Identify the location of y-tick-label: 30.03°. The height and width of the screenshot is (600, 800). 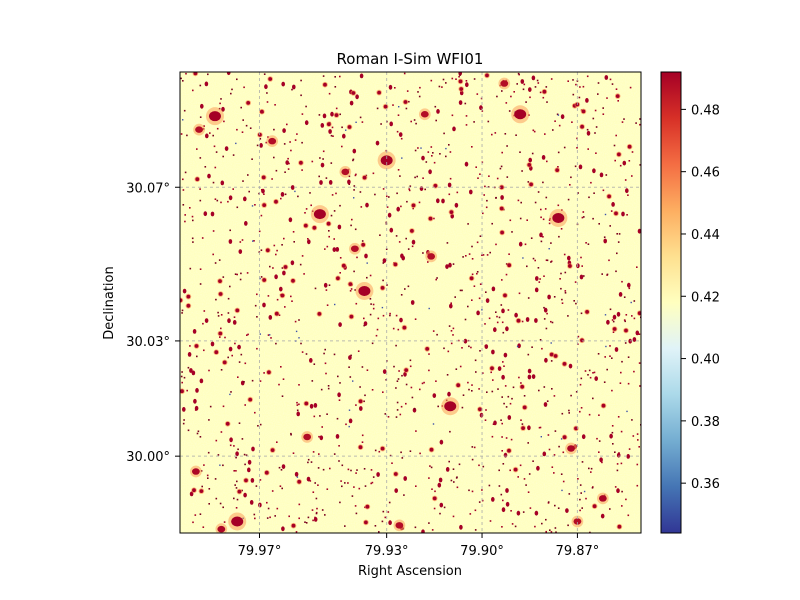
(148, 342).